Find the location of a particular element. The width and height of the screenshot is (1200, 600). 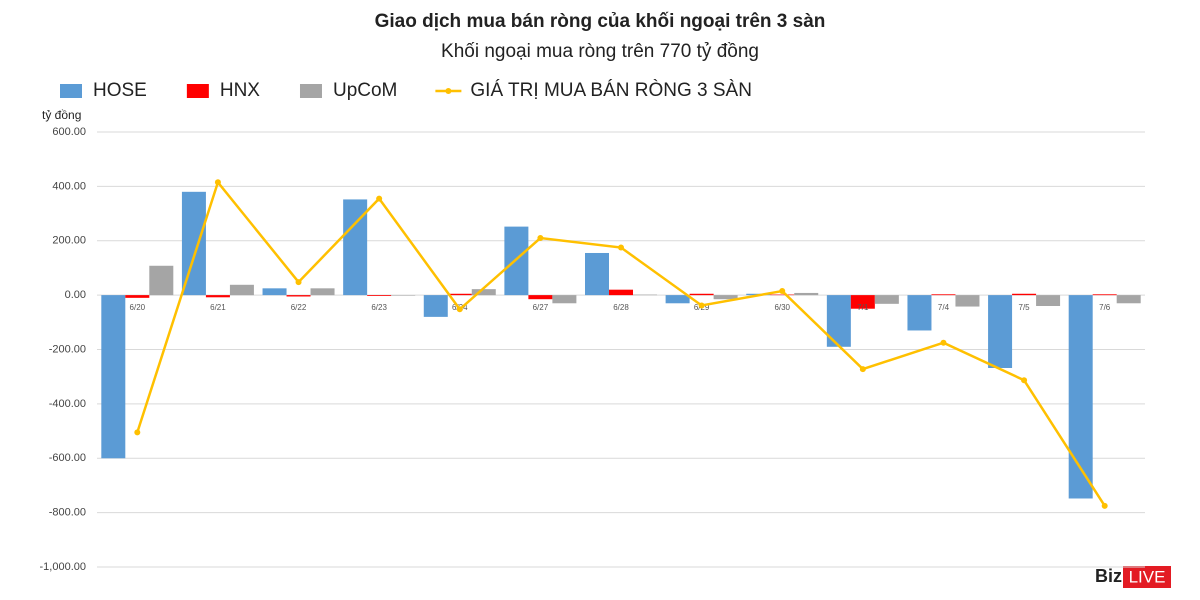

x-tick-label: 6/23 is located at coordinates (379, 307).